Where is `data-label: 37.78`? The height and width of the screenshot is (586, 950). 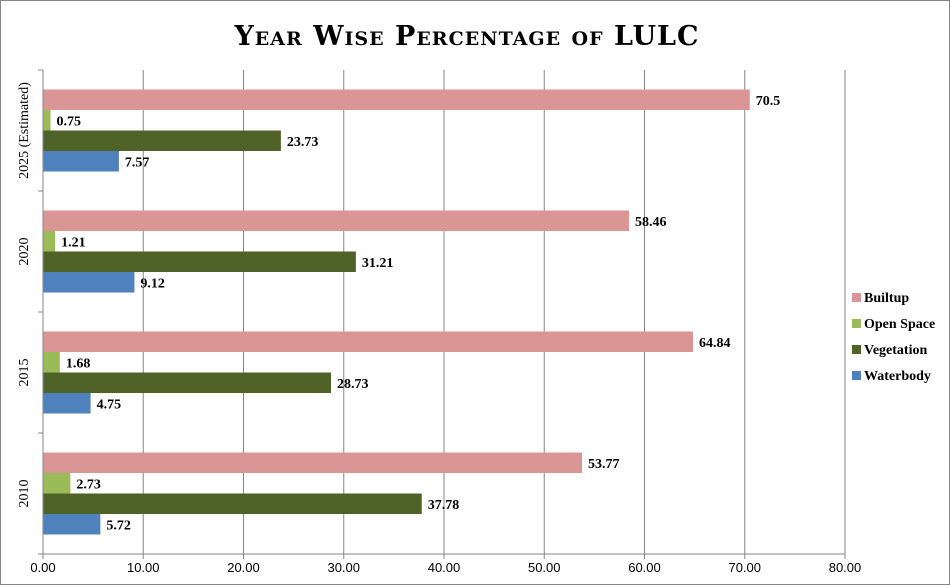
data-label: 37.78 is located at coordinates (444, 505).